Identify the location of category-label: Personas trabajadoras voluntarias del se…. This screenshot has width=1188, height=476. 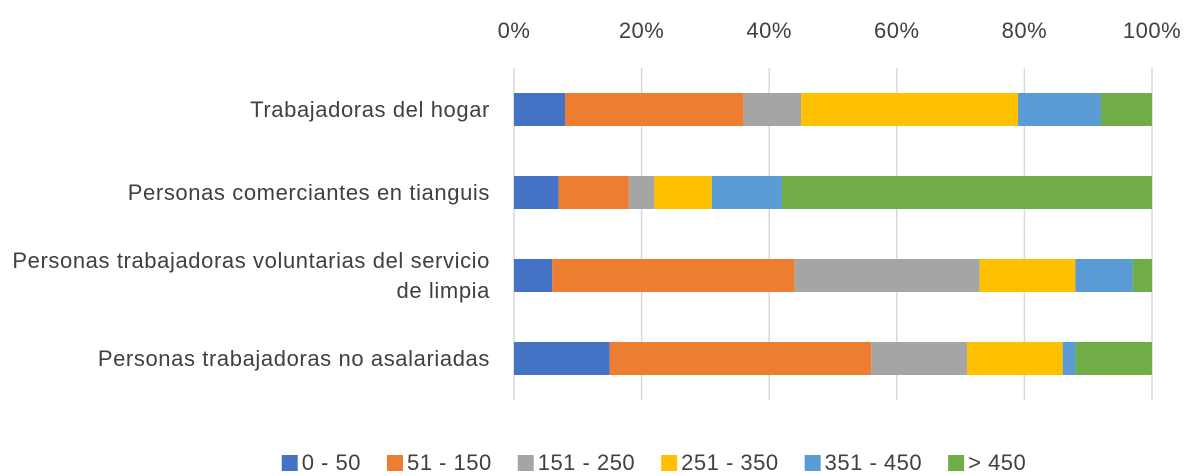
(251, 275).